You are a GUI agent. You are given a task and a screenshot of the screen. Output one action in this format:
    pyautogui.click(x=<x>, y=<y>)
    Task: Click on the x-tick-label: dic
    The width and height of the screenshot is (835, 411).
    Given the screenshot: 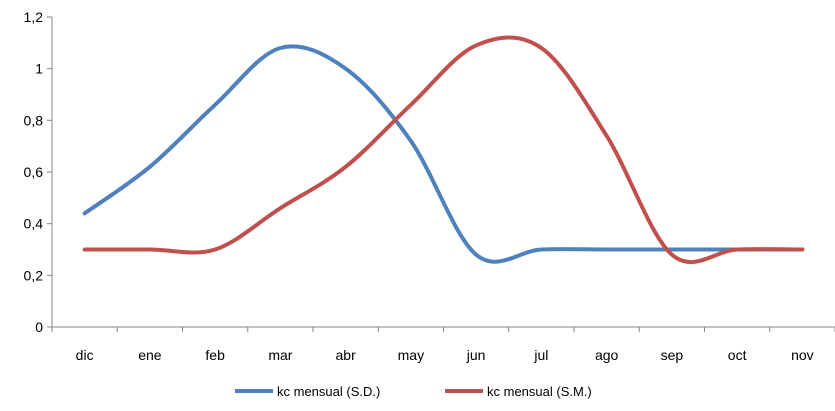 What is the action you would take?
    pyautogui.click(x=85, y=355)
    